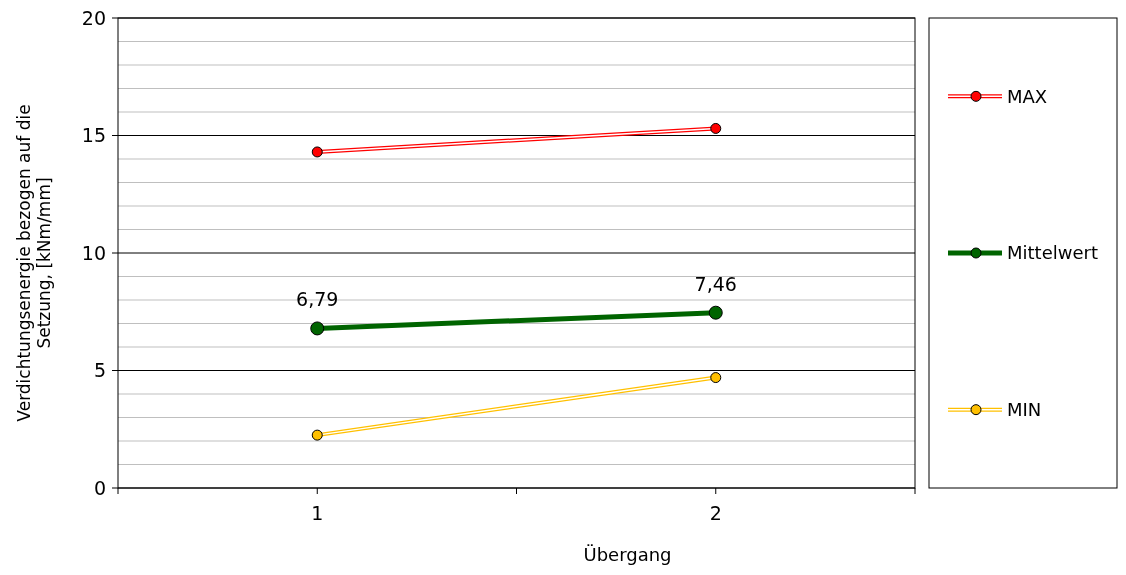 The height and width of the screenshot is (575, 1126). I want to click on legend-label: MAX, so click(1027, 96).